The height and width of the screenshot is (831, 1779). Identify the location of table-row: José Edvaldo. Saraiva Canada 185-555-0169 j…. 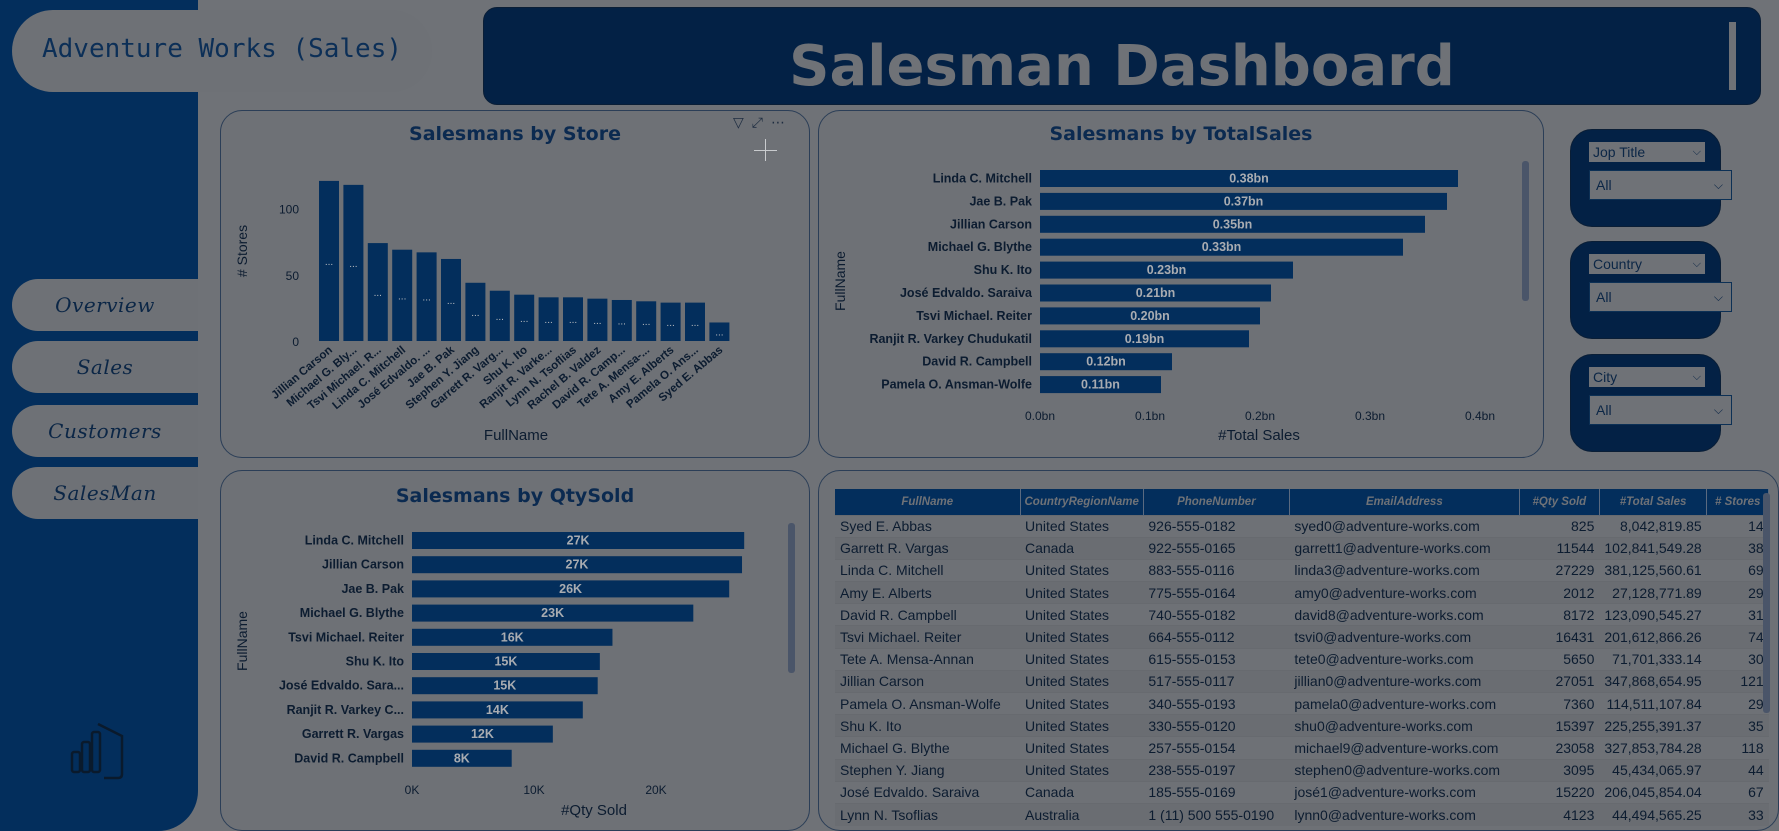
(1302, 792).